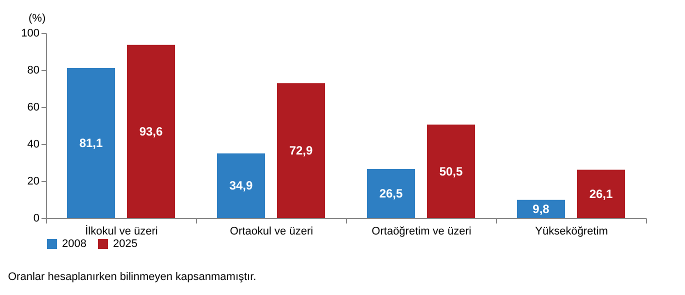 The image size is (685, 295). I want to click on x-tick-label: Ortaokul ve üzeri, so click(272, 232).